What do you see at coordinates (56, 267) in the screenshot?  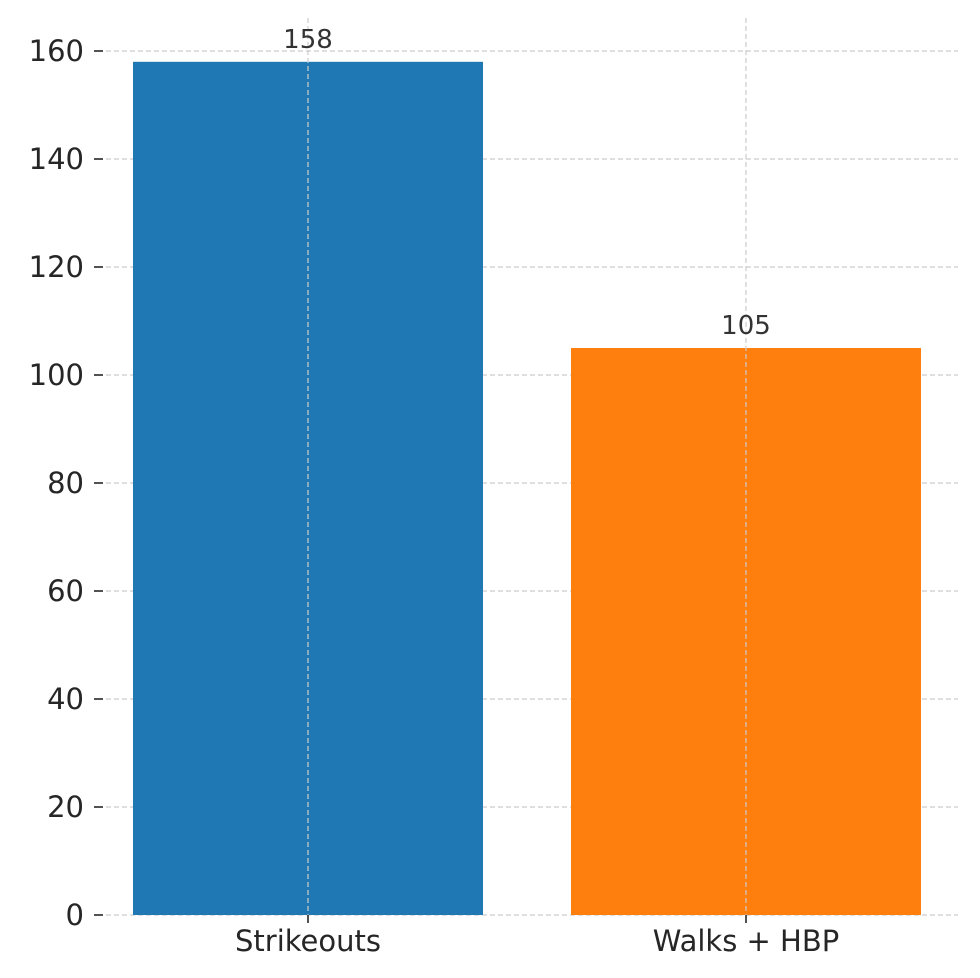 I see `y-tick-label-120: 120` at bounding box center [56, 267].